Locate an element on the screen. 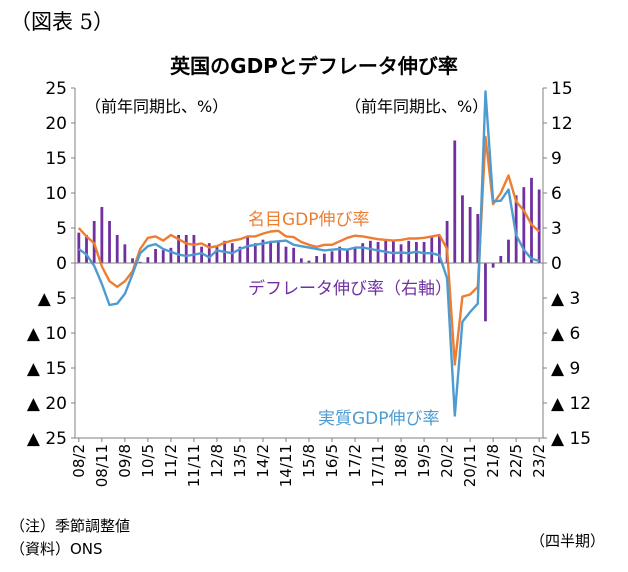  x-tick-label: 10/5 is located at coordinates (148, 461).